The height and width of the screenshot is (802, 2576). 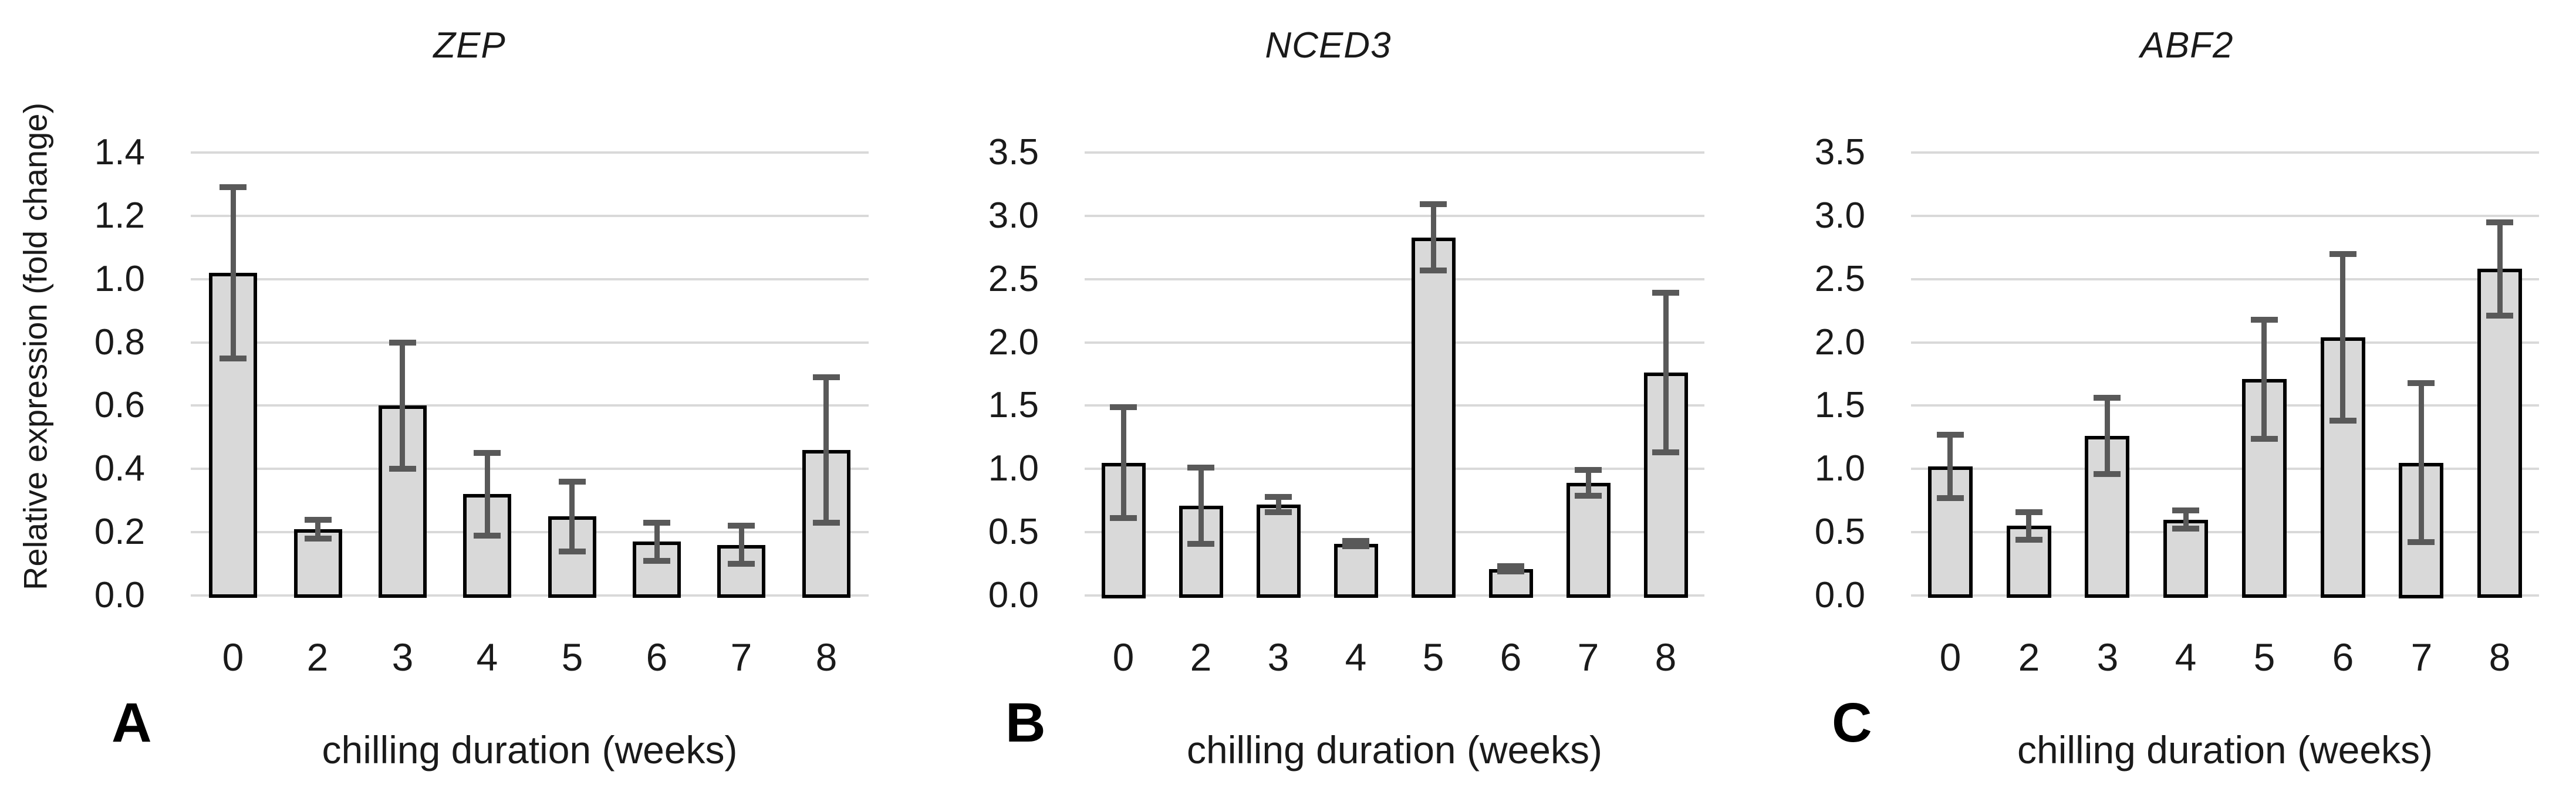 I want to click on panel-letter: B, so click(x=1025, y=723).